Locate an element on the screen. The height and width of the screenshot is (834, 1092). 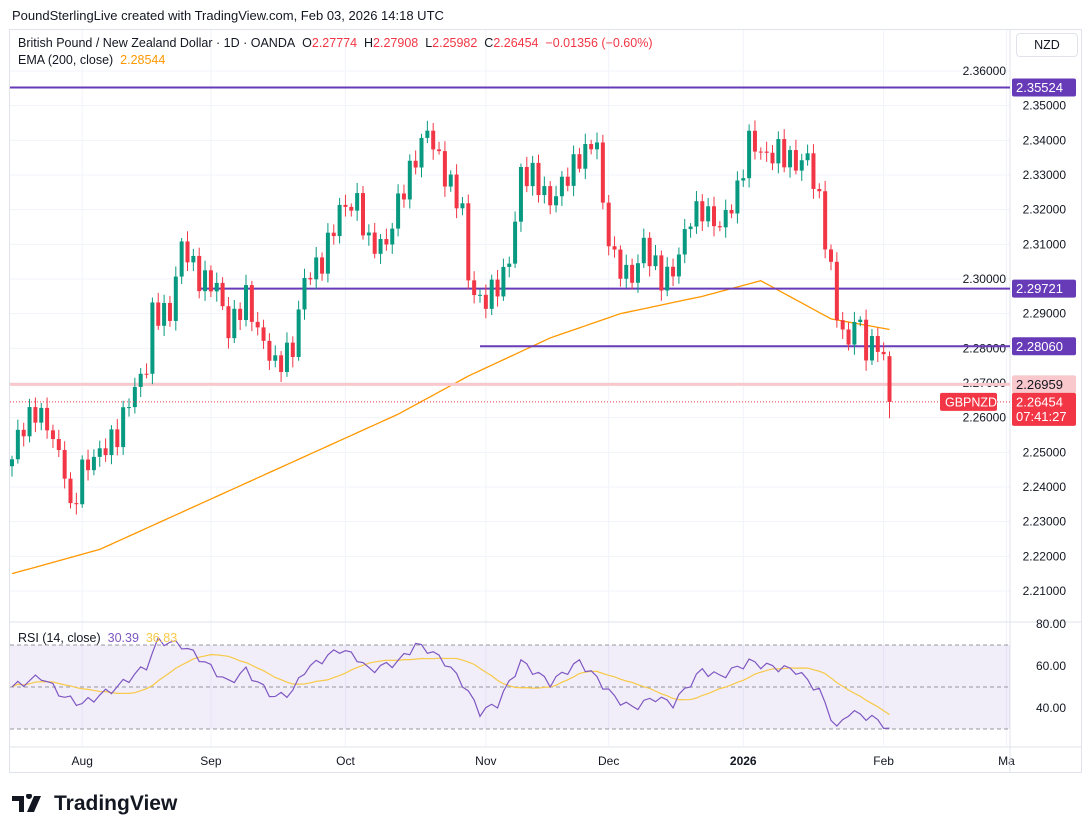
rsi-label: RSI (14, close) is located at coordinates (59, 638).